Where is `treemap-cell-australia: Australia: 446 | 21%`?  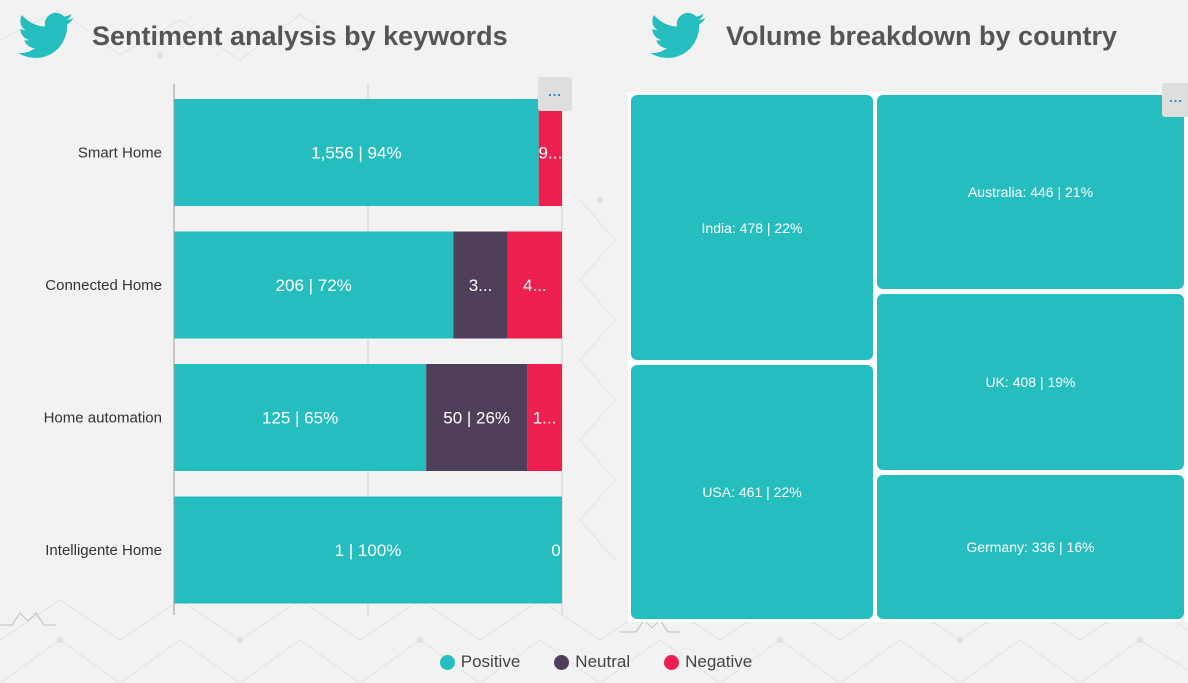 treemap-cell-australia: Australia: 446 | 21% is located at coordinates (1030, 192).